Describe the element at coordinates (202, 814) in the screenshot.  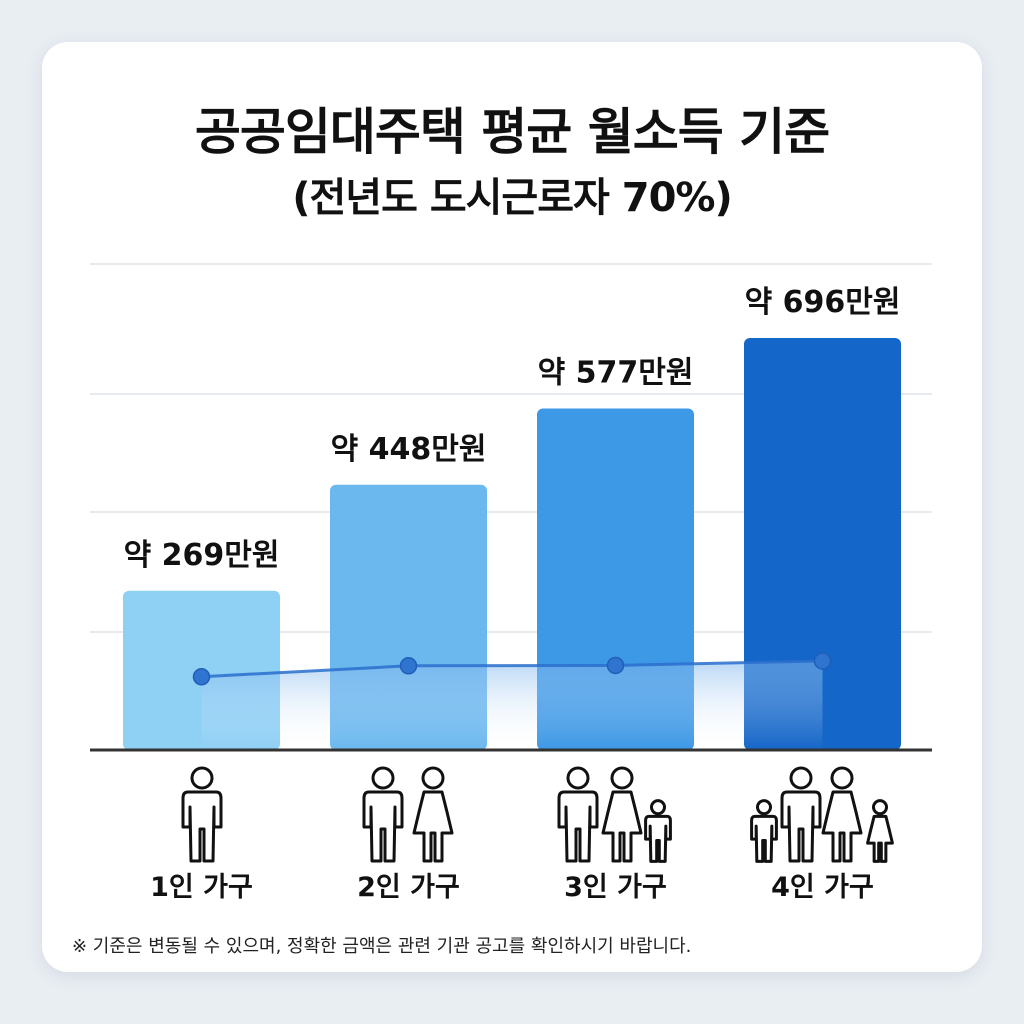
I see `single-person-icon` at that location.